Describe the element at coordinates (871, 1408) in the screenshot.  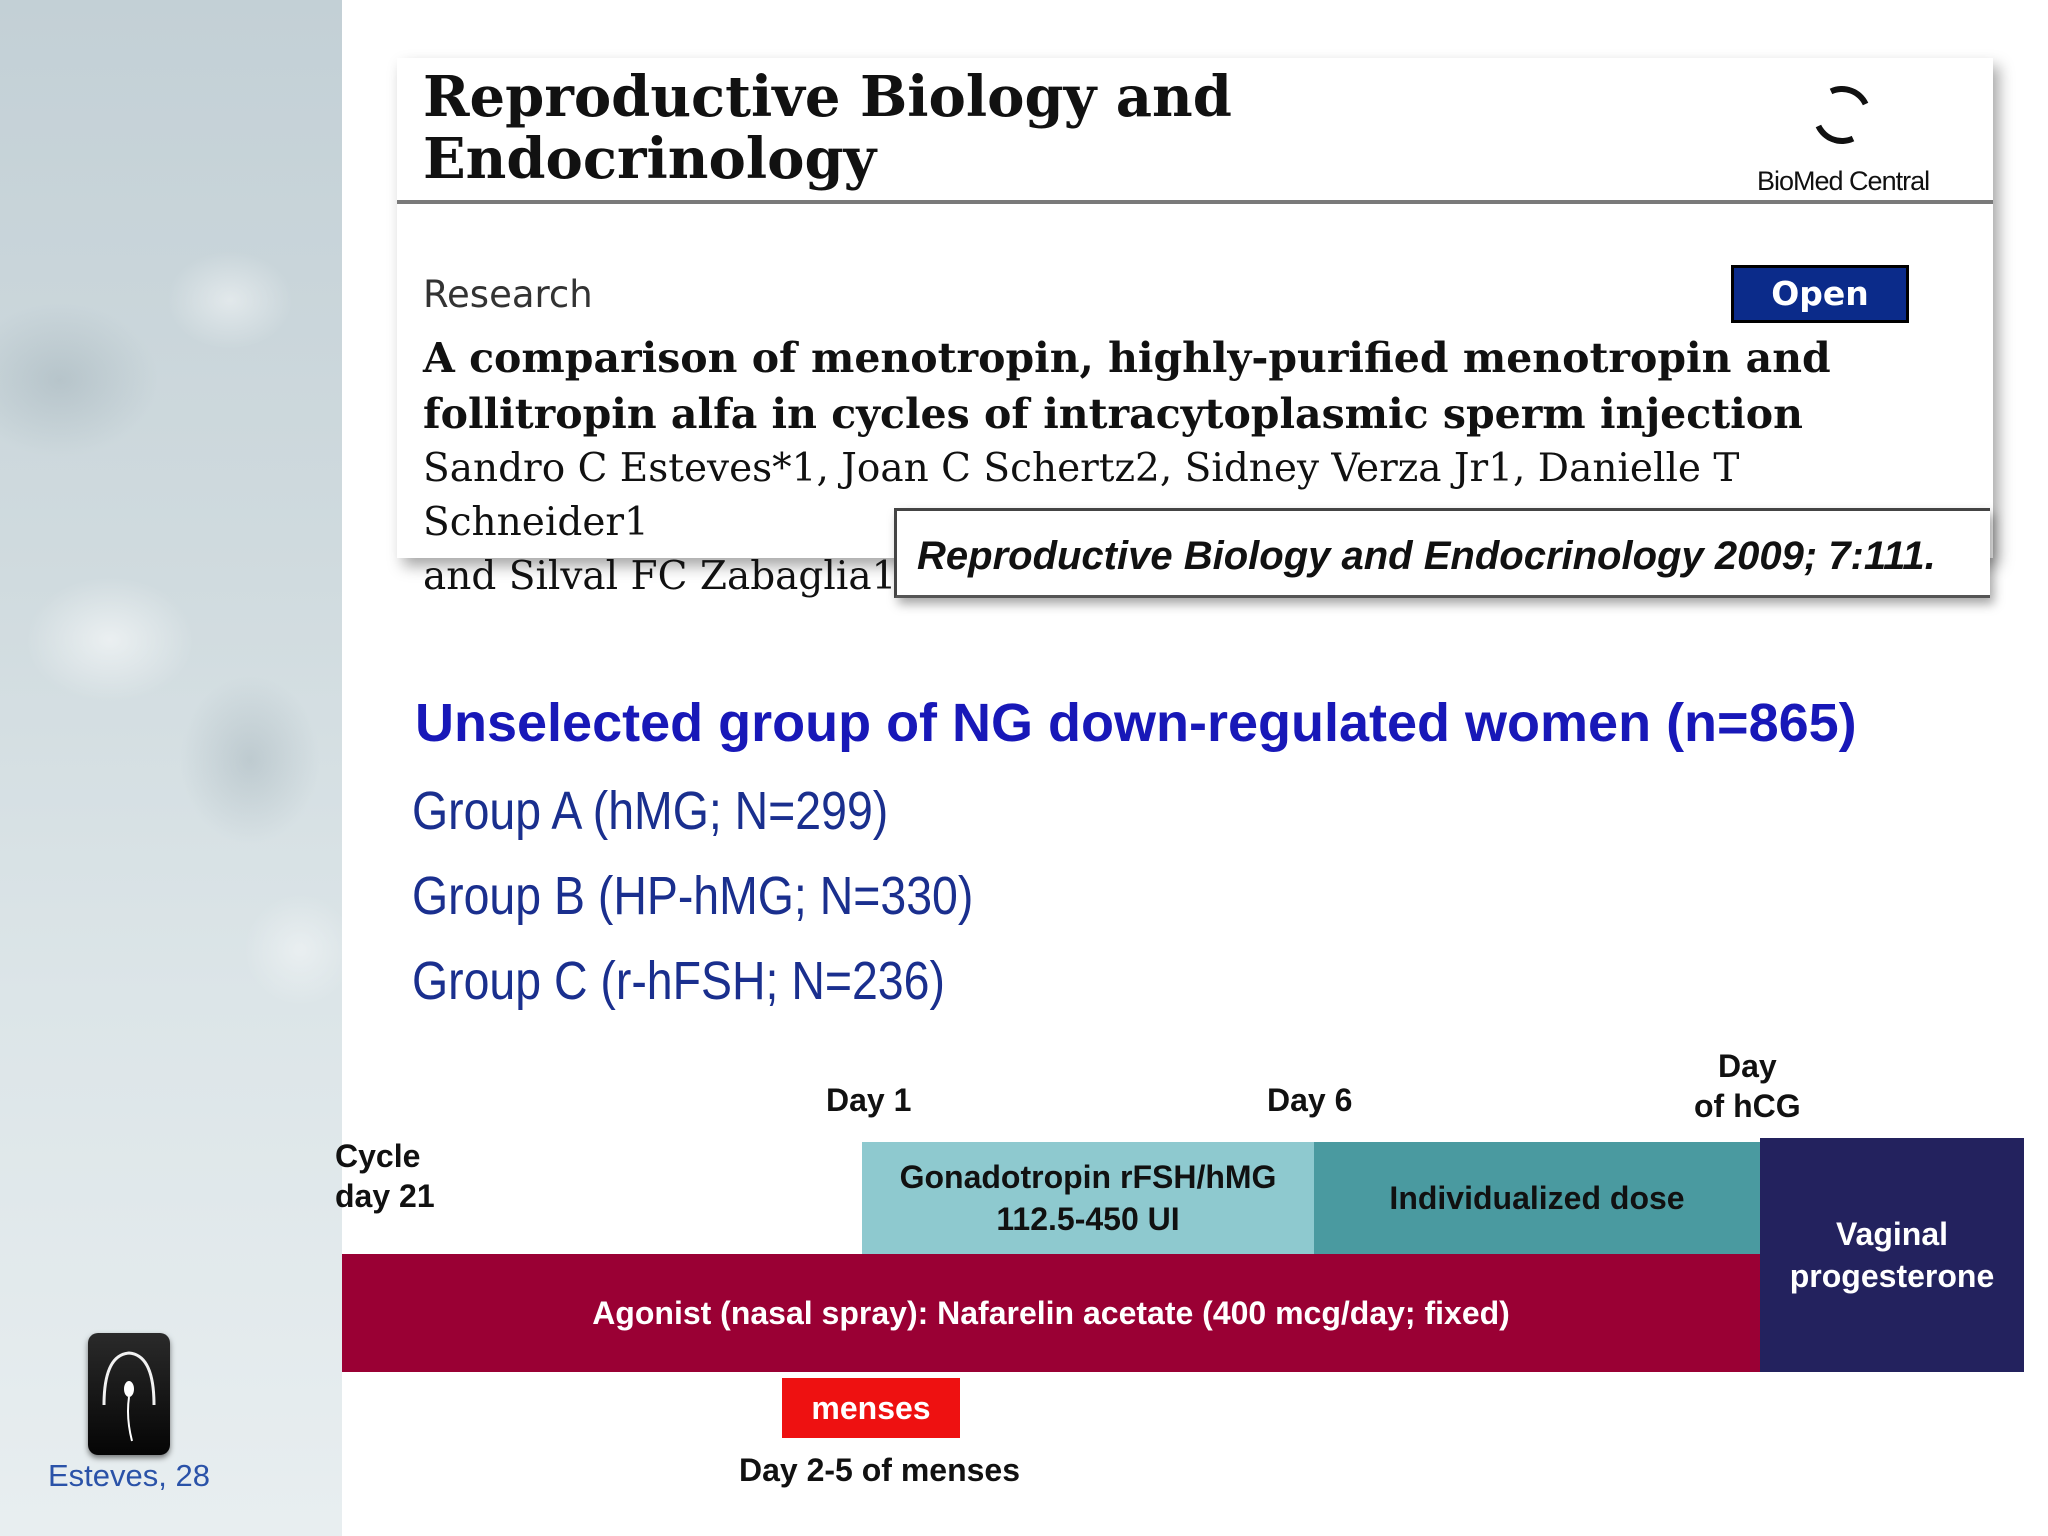
I see `menses-box: menses` at that location.